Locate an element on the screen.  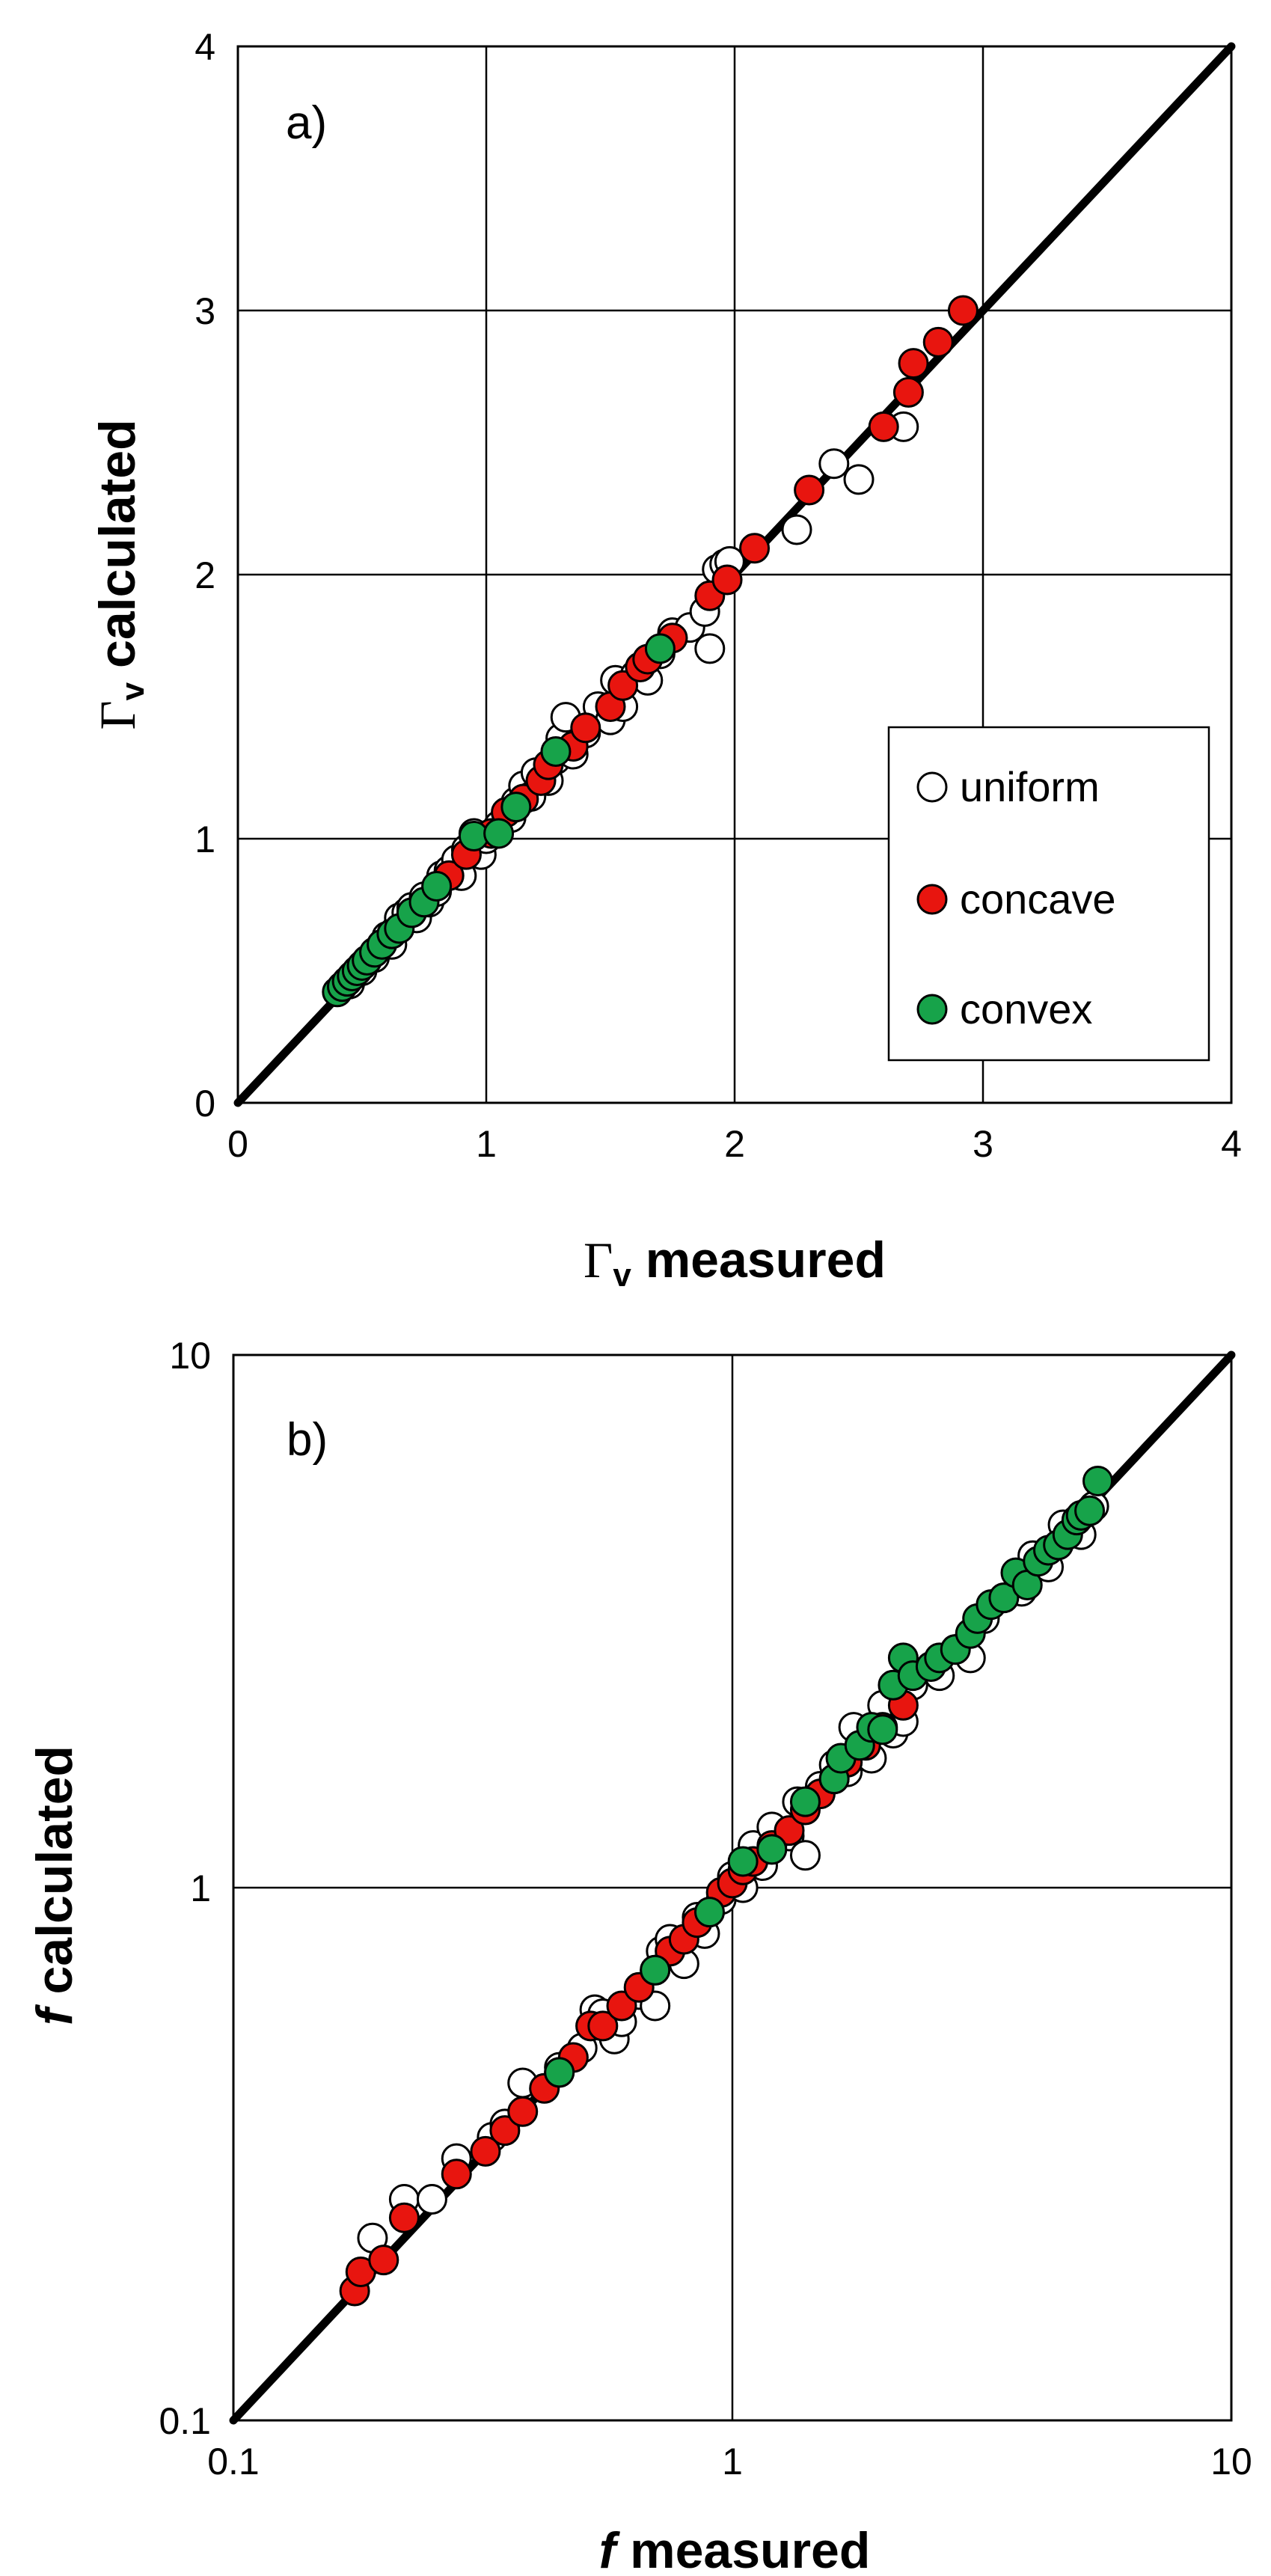
panel-a-y-tick-label: 2 is located at coordinates (205, 575).